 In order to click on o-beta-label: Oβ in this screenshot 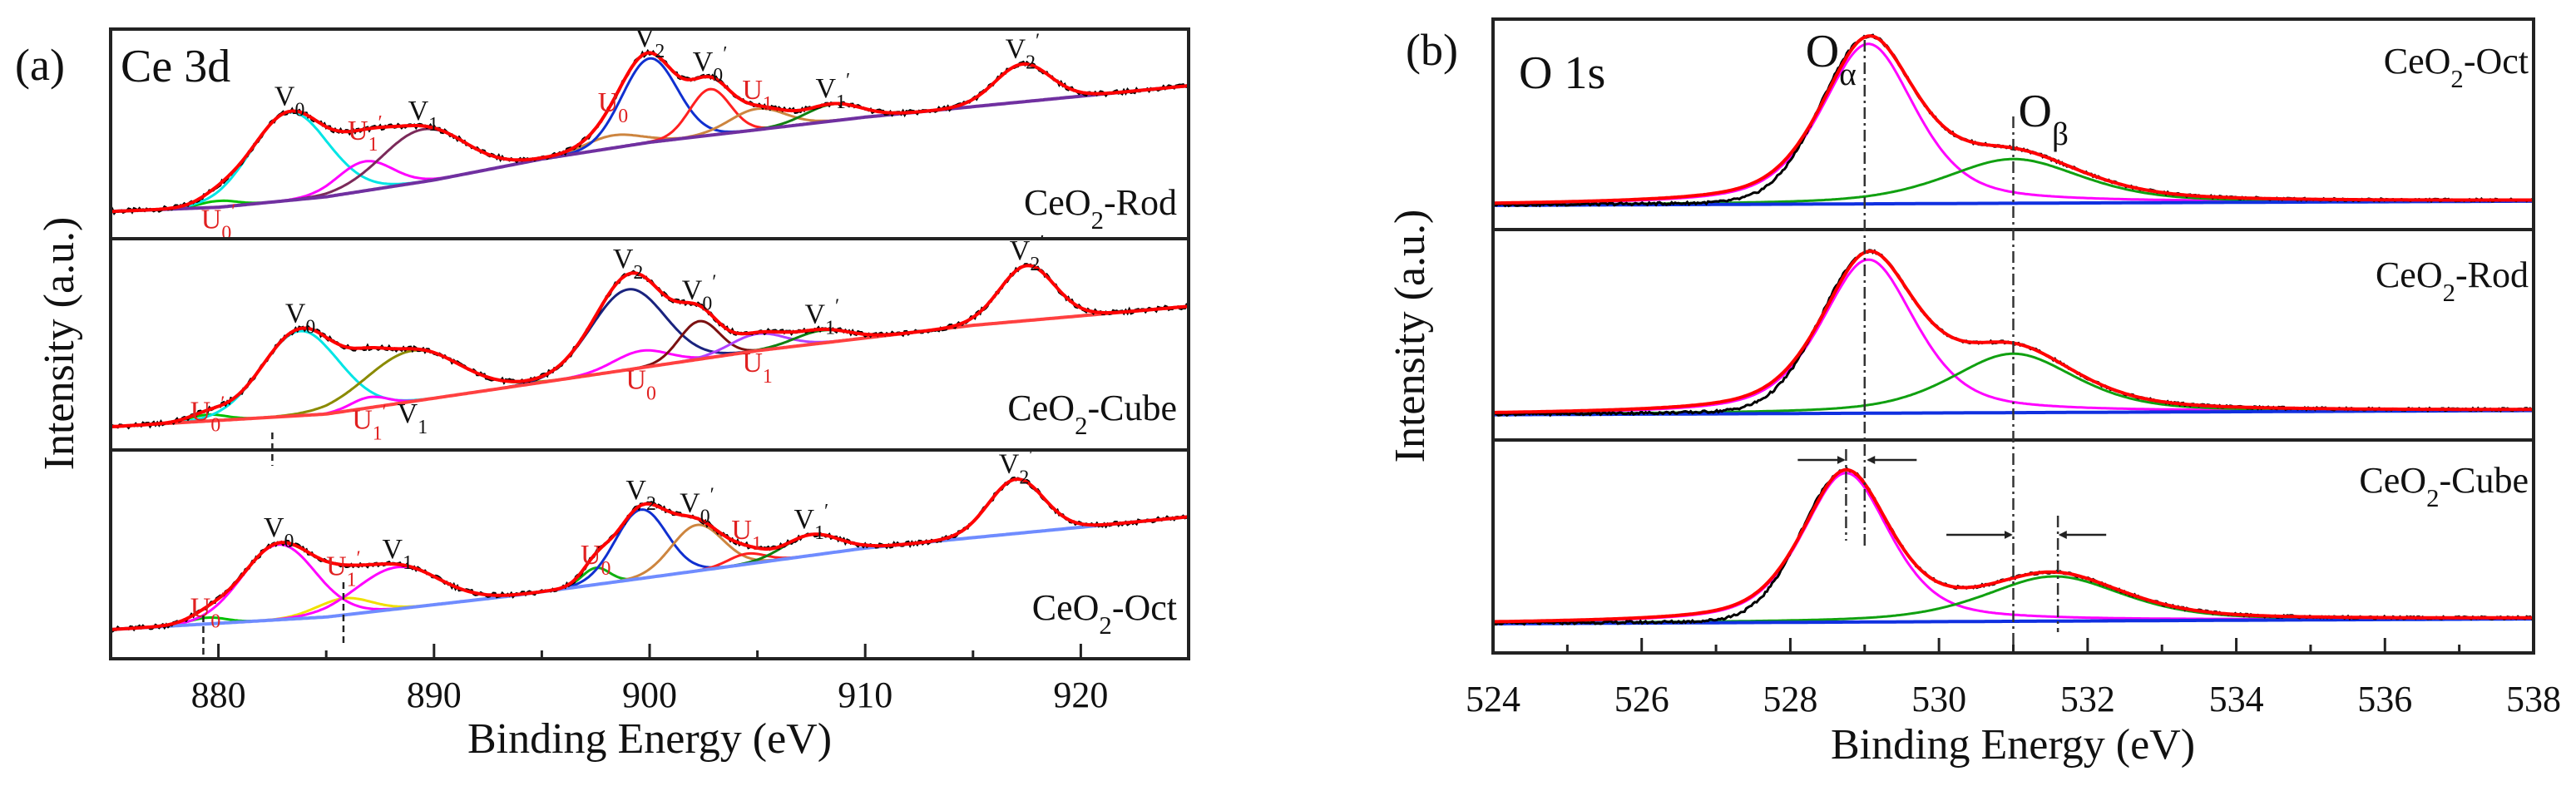, I will do `click(2044, 119)`.